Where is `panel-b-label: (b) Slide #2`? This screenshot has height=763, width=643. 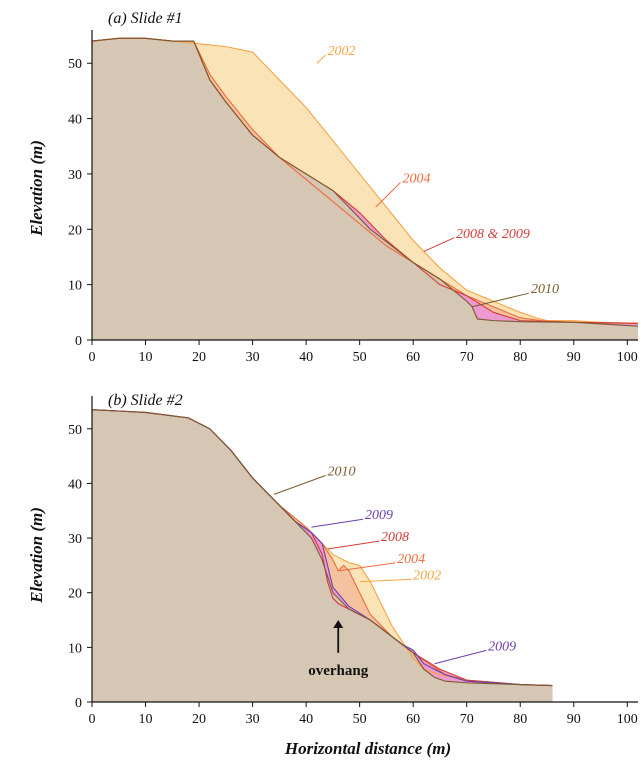
panel-b-label: (b) Slide #2 is located at coordinates (145, 400).